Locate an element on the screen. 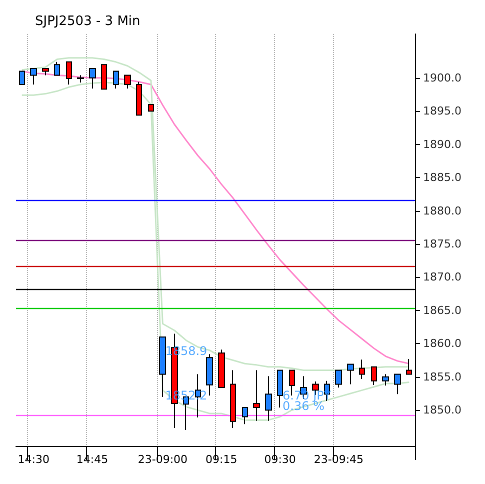  y-tick-label: 1880.0 is located at coordinates (442, 211).